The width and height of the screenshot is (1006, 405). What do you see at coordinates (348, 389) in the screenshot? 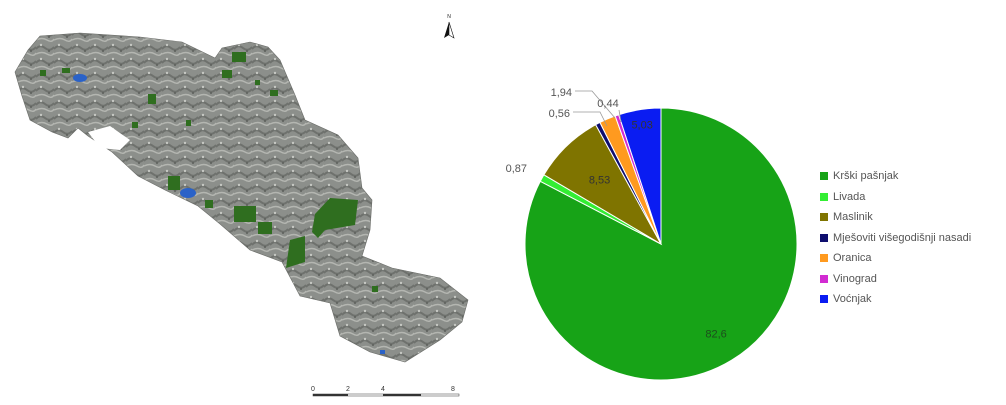
I see `scale-tick-2: 2` at bounding box center [348, 389].